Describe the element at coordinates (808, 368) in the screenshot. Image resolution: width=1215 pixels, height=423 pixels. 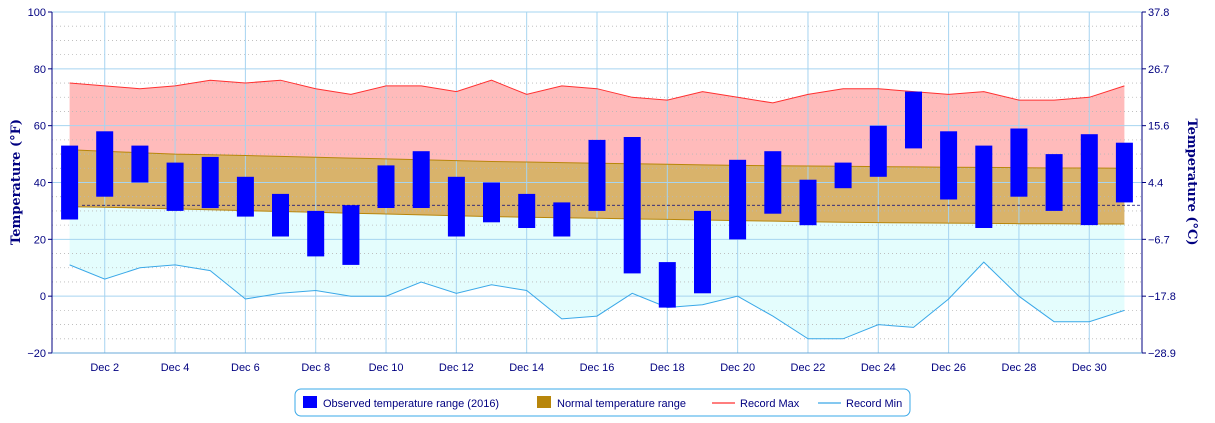
I see `x-tick-label: Dec 22` at that location.